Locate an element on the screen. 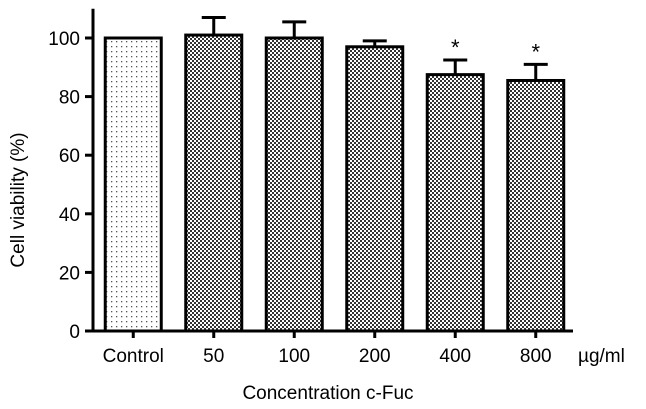  x-tick-label: 100 is located at coordinates (294, 356).